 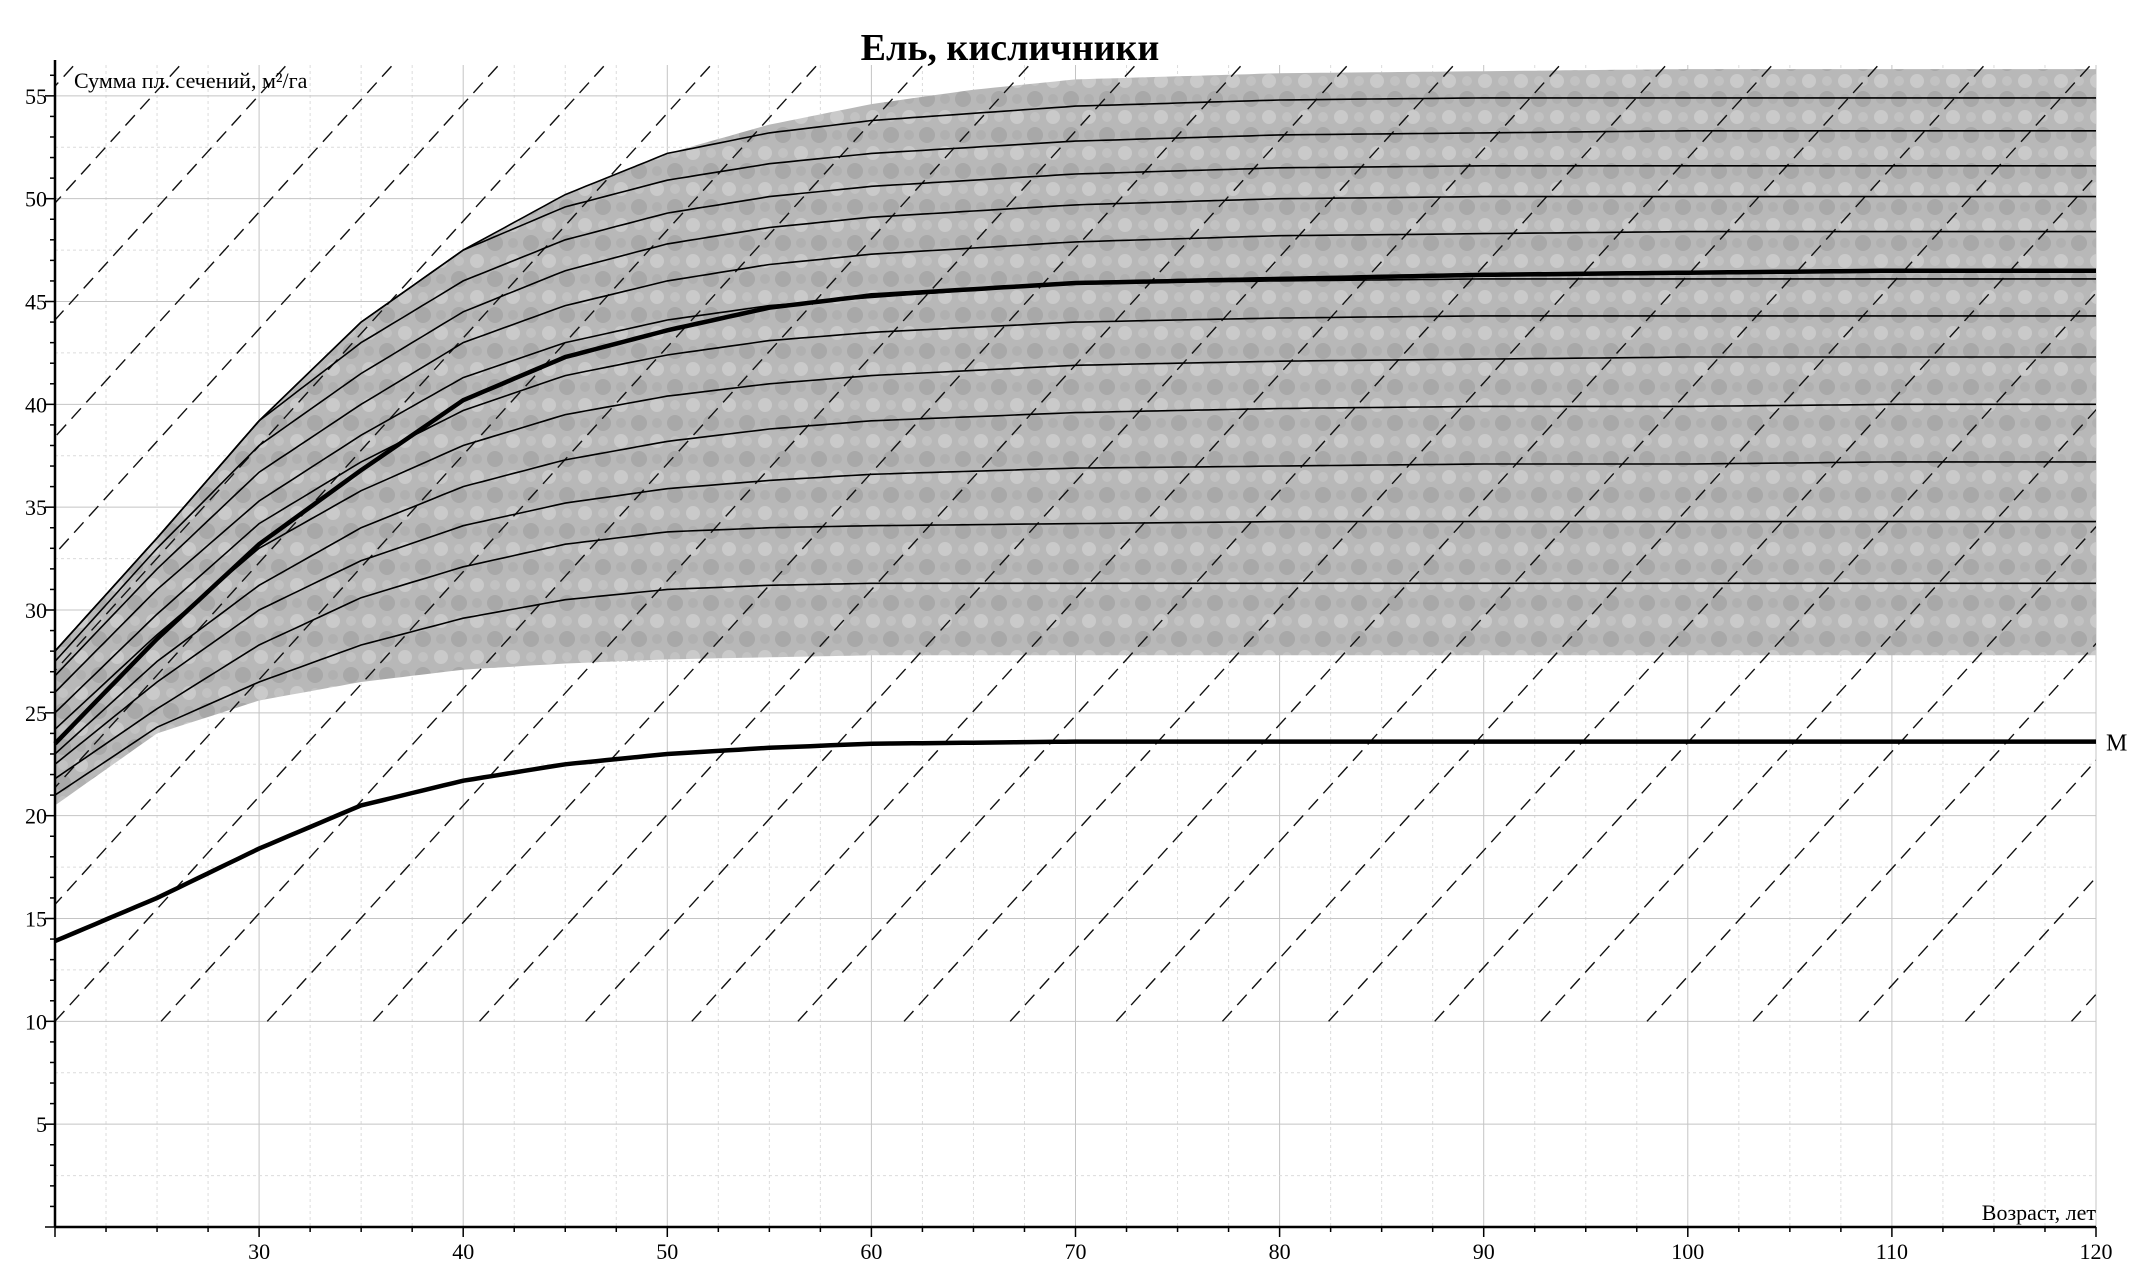 What do you see at coordinates (2116, 744) in the screenshot?
I see `series-label-M: M` at bounding box center [2116, 744].